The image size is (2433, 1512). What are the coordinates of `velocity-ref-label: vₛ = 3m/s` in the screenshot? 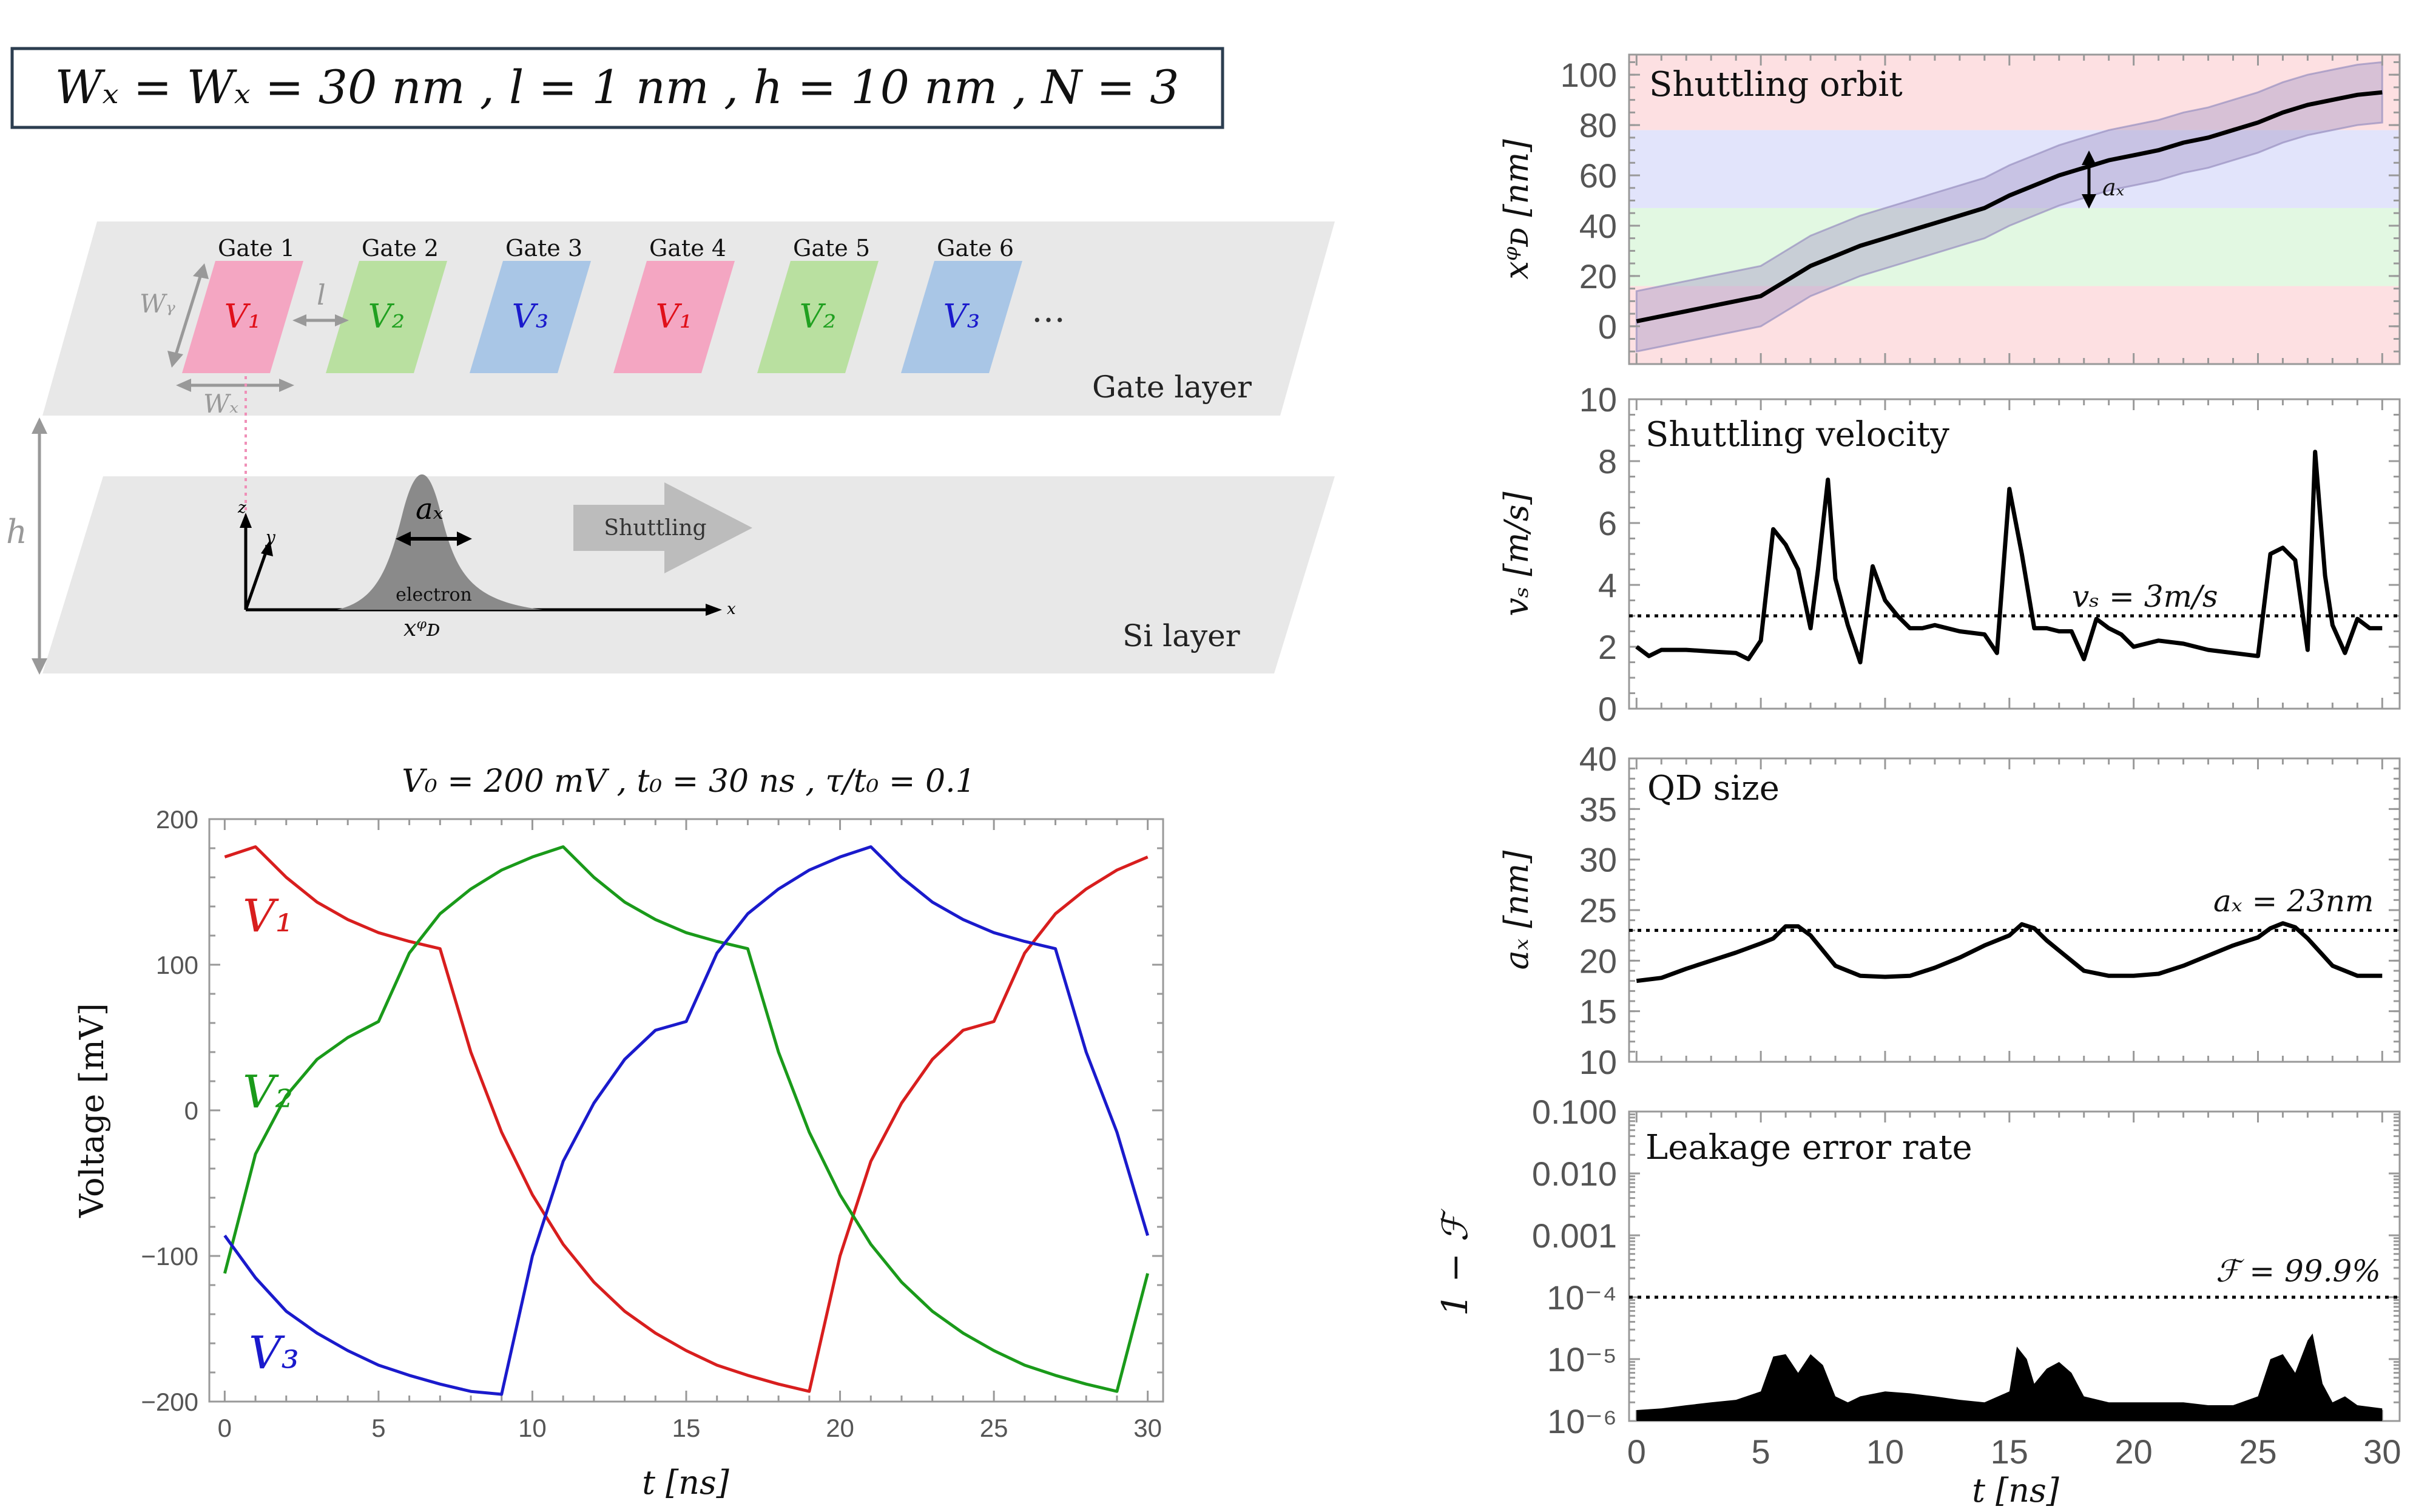 It's located at (2145, 596).